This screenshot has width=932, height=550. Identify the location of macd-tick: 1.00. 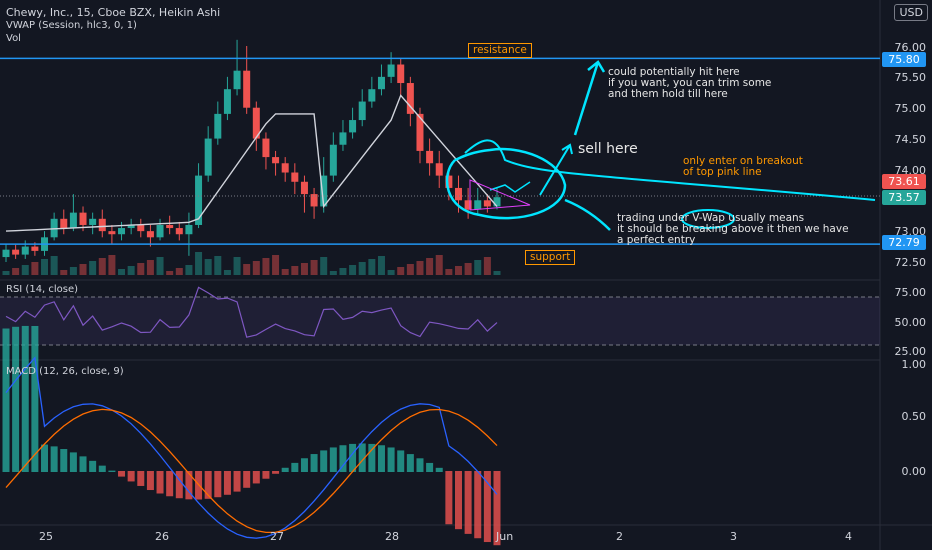
(914, 364).